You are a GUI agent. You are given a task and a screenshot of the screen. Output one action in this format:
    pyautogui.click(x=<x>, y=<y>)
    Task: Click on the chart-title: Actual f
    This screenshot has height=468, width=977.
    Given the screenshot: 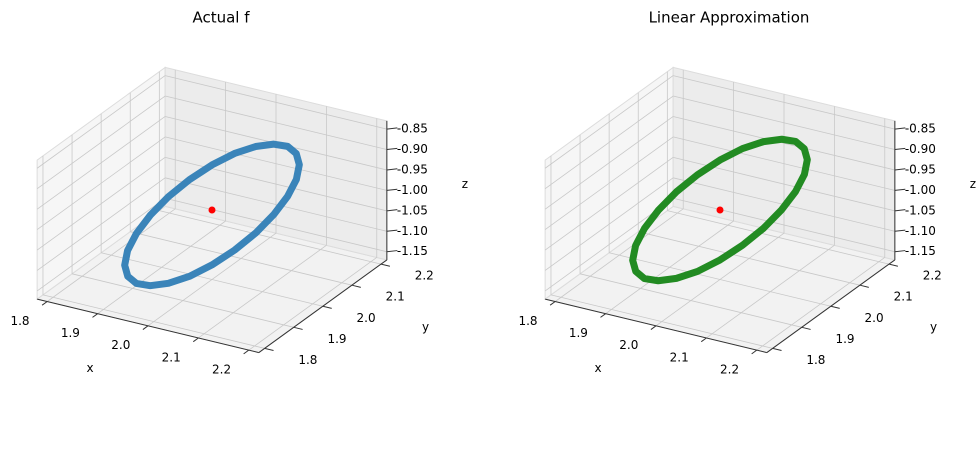 What is the action you would take?
    pyautogui.click(x=221, y=18)
    